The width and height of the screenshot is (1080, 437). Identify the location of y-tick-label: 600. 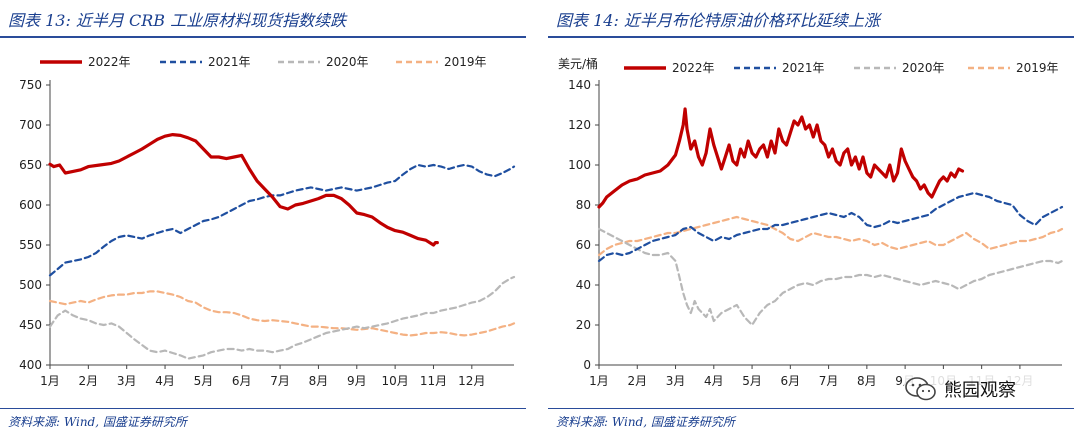
(30, 205).